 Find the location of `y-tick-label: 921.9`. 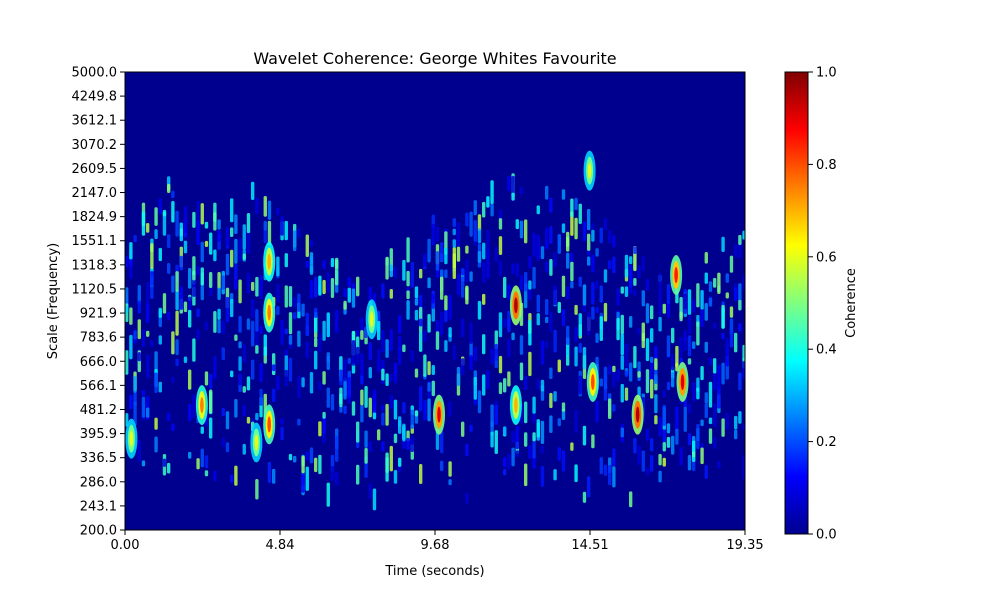

y-tick-label: 921.9 is located at coordinates (98, 314).